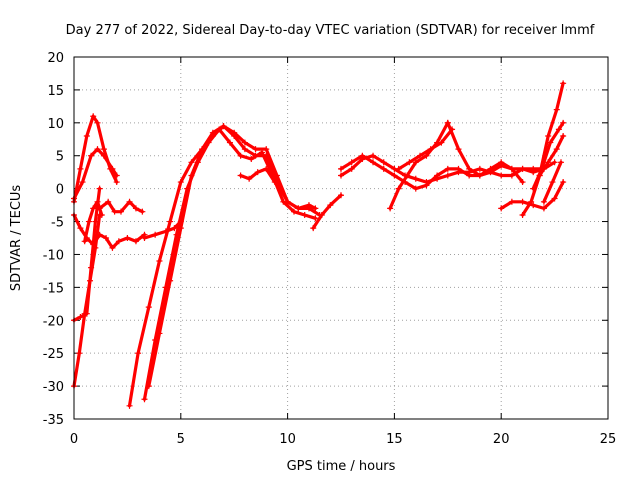 The width and height of the screenshot is (640, 480). What do you see at coordinates (55, 58) in the screenshot?
I see `y-tick-label: 20` at bounding box center [55, 58].